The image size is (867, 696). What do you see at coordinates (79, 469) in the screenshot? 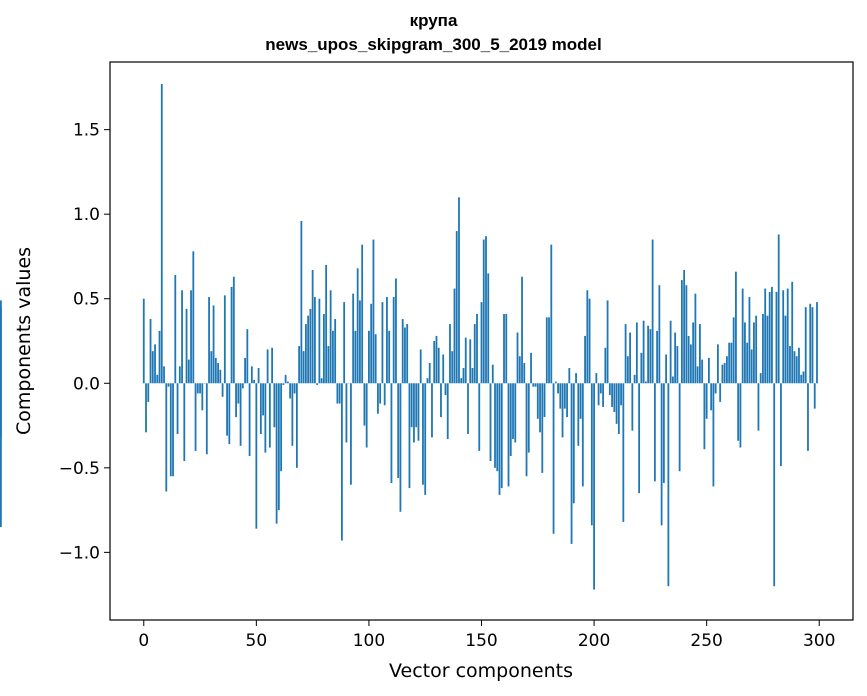
I see `y-tick-label: −0.5` at bounding box center [79, 469].